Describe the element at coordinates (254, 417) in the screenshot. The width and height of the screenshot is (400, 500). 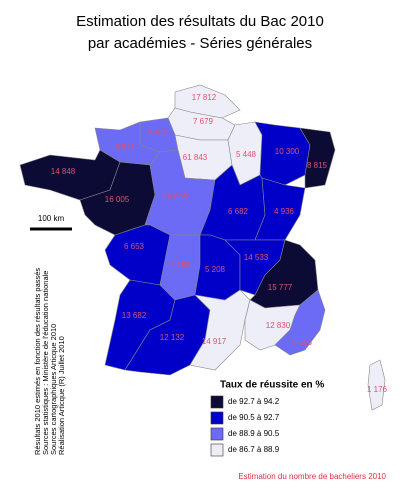
I see `legend-label: de 90.5 à 92.7` at that location.